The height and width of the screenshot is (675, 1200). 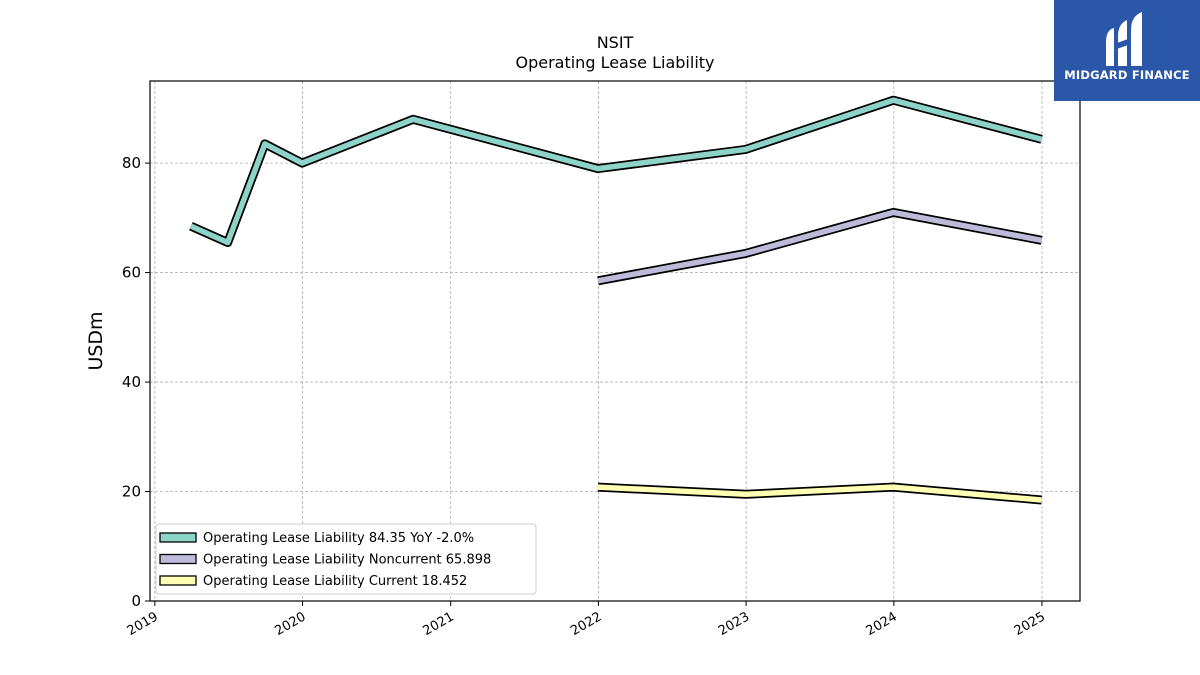 What do you see at coordinates (96, 340) in the screenshot?
I see `y-axis-label: USDm` at bounding box center [96, 340].